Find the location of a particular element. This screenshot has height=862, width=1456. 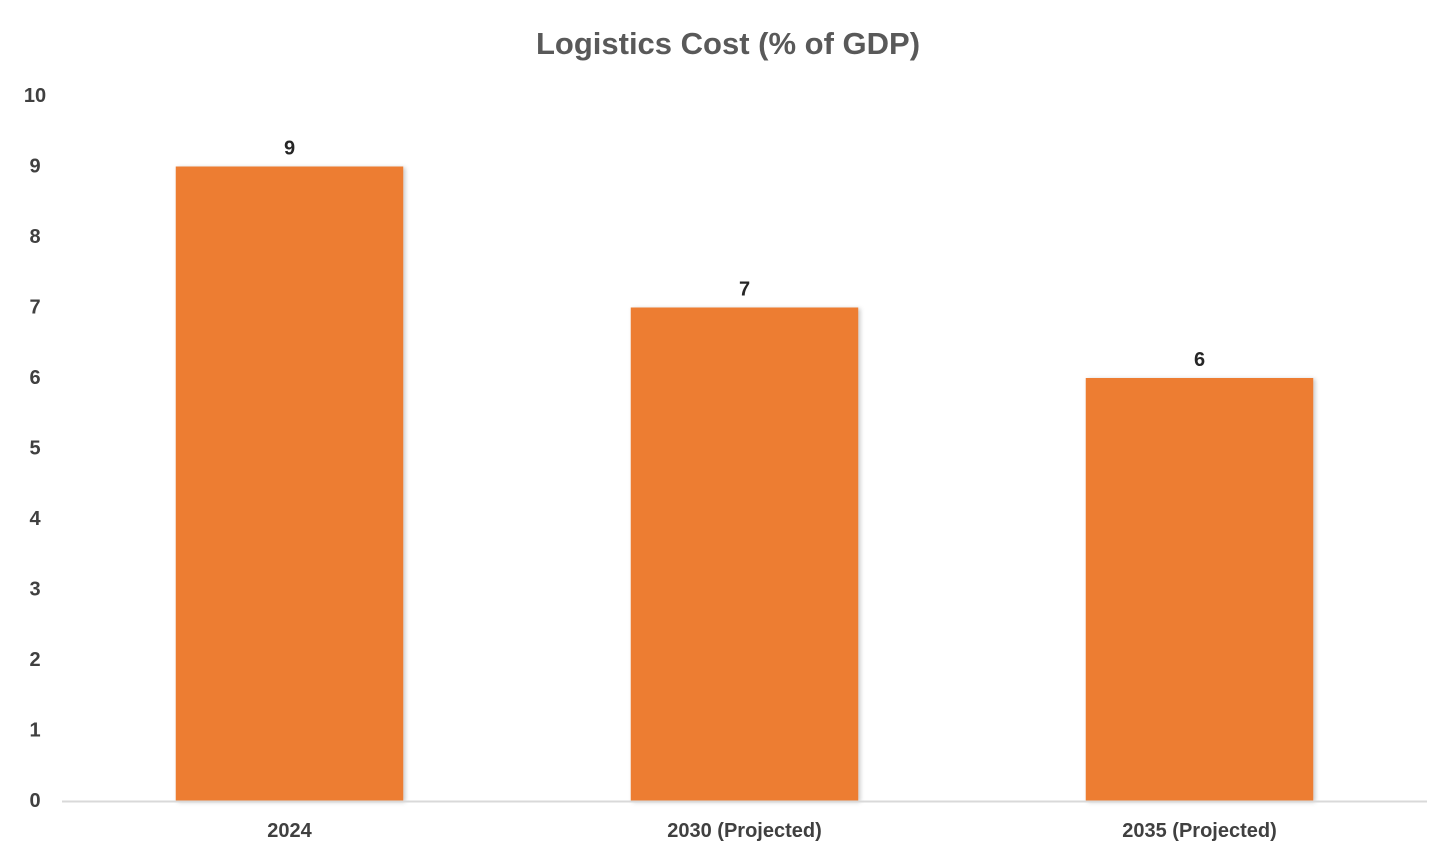

y-axis-ticks: 0 1 2 3 4 5 6 7 8 9 10 is located at coordinates (35, 448).